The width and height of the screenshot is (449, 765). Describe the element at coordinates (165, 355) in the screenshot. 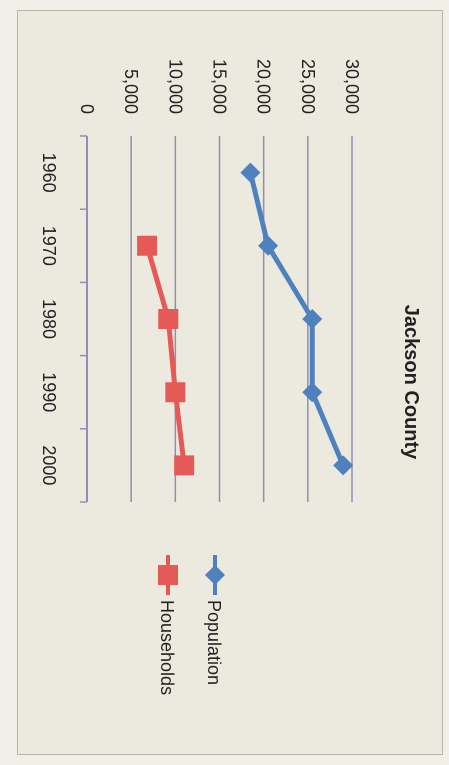

I see `series-line-households` at that location.